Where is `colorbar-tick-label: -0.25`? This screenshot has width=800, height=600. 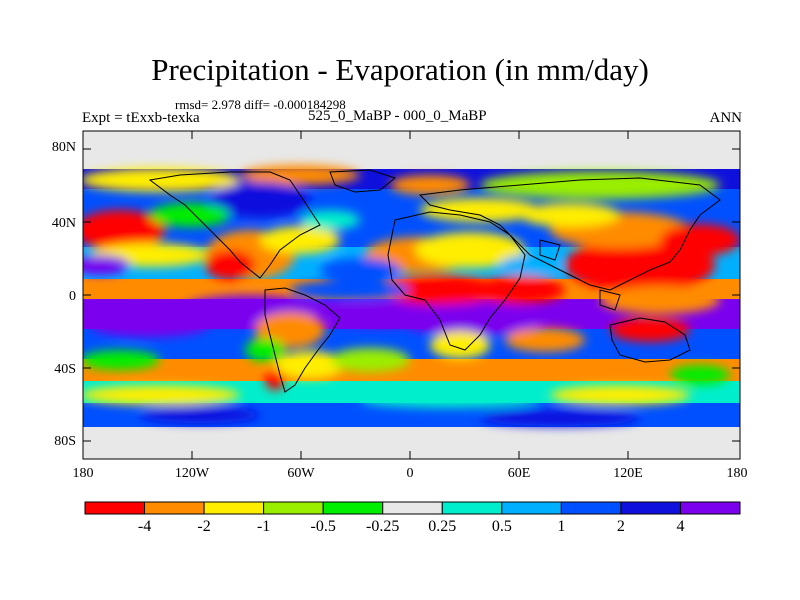 colorbar-tick-label: -0.25 is located at coordinates (383, 526).